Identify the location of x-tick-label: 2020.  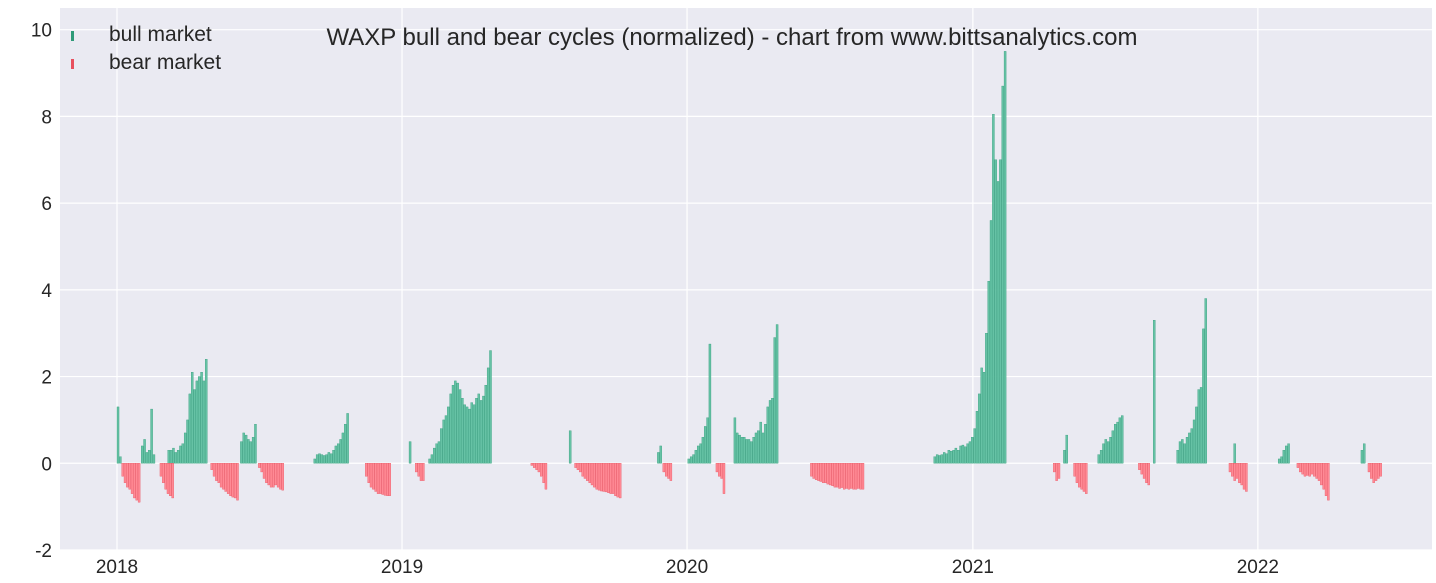
(687, 567).